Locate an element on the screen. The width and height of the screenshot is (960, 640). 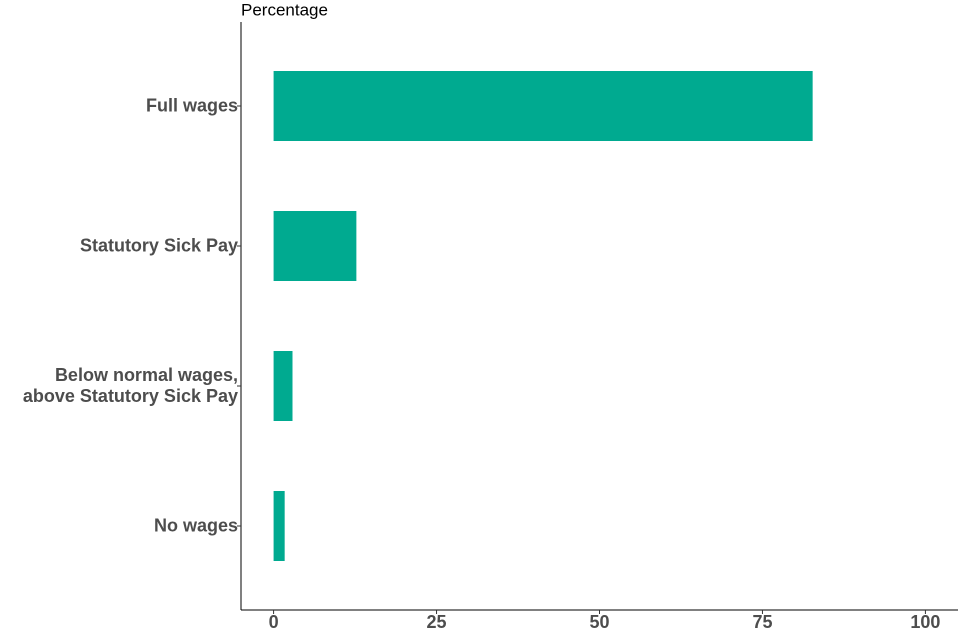
x-tick-label: 50 is located at coordinates (599, 622).